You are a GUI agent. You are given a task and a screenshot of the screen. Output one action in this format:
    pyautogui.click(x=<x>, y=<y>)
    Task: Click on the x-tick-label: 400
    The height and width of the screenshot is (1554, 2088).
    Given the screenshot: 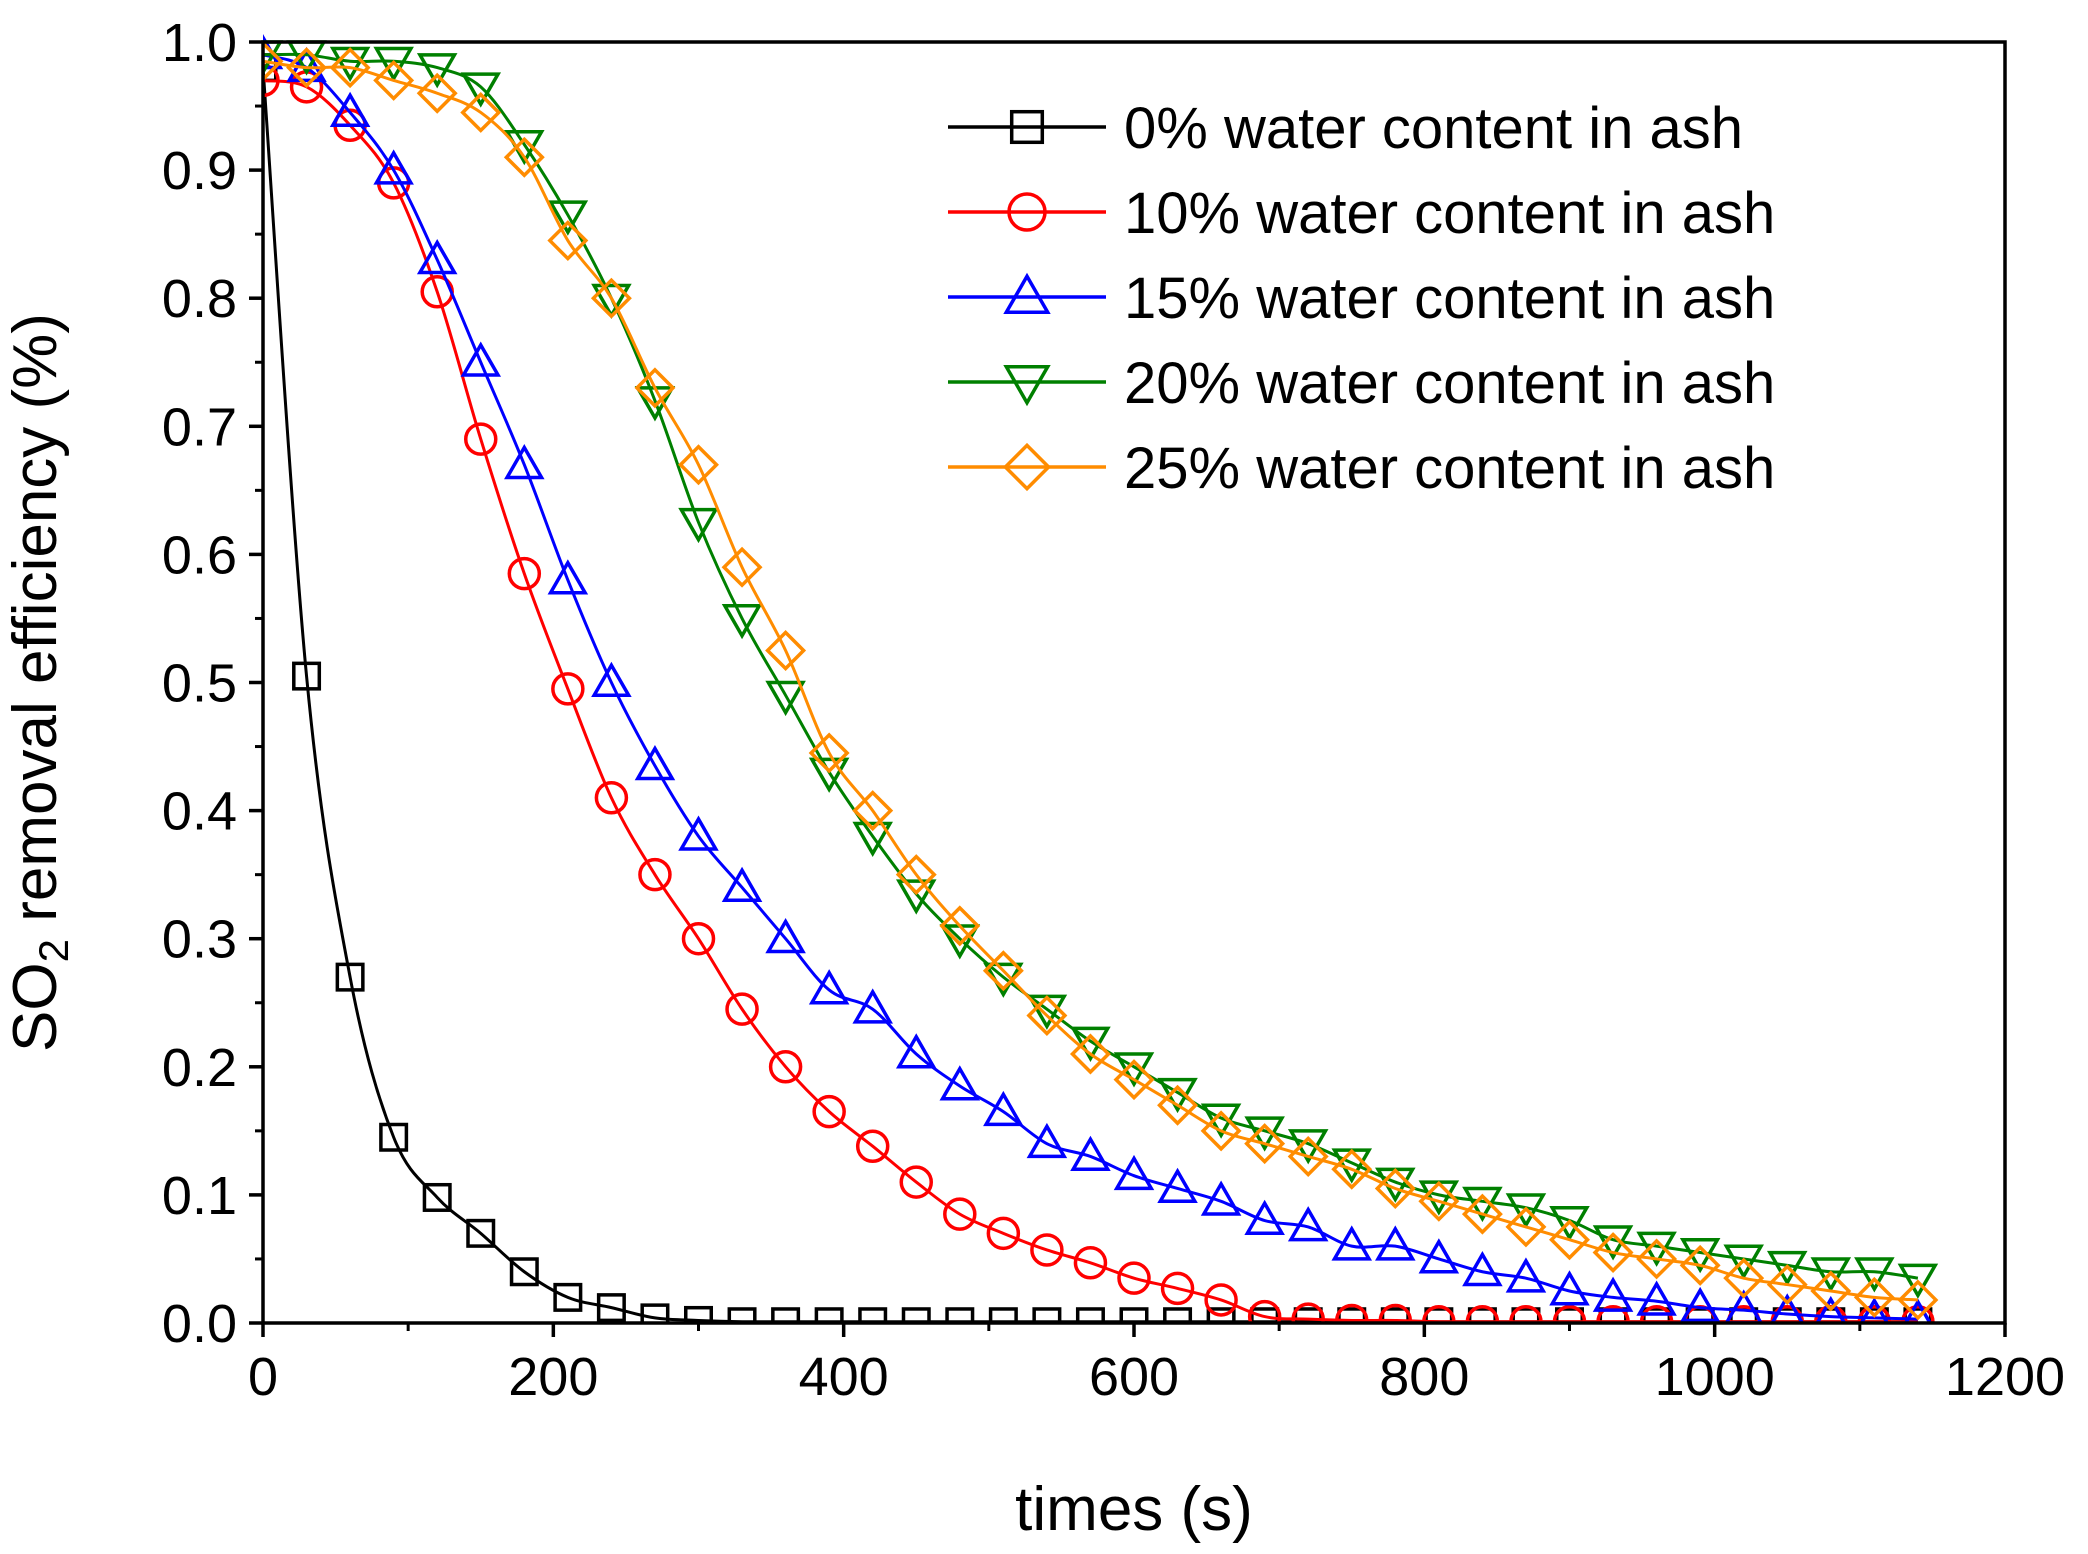 What is the action you would take?
    pyautogui.click(x=844, y=1377)
    